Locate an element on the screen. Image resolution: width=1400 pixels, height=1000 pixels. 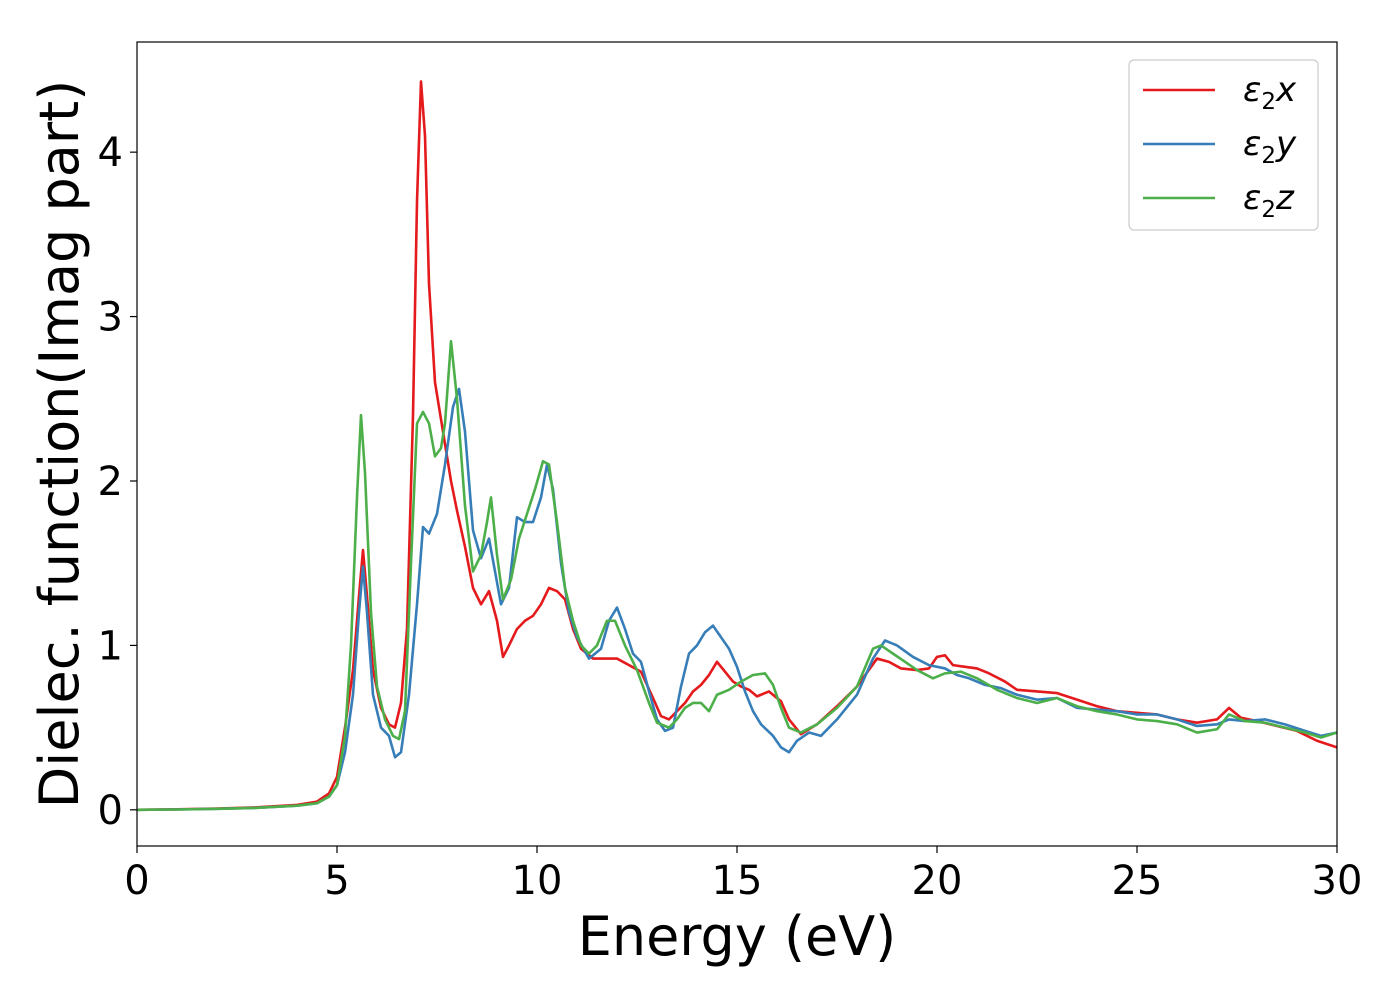
x-tick-label: 25 is located at coordinates (1137, 881).